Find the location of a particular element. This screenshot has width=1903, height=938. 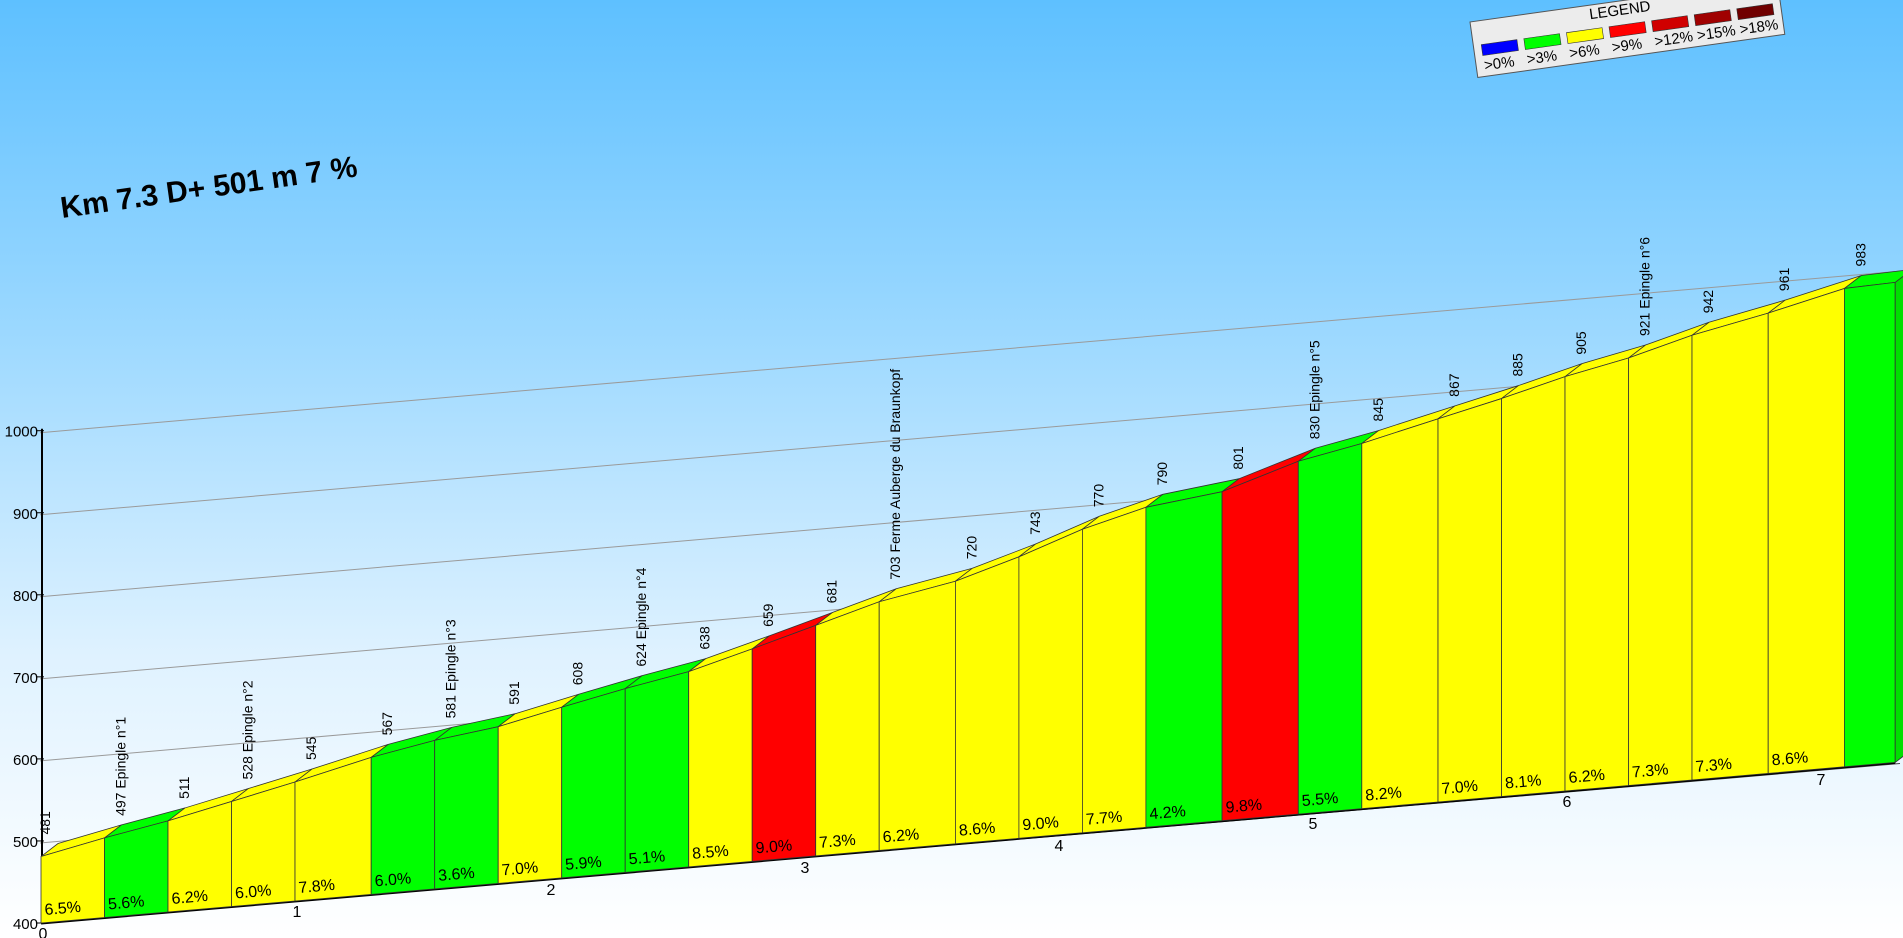

point-label: 845 is located at coordinates (1378, 410).